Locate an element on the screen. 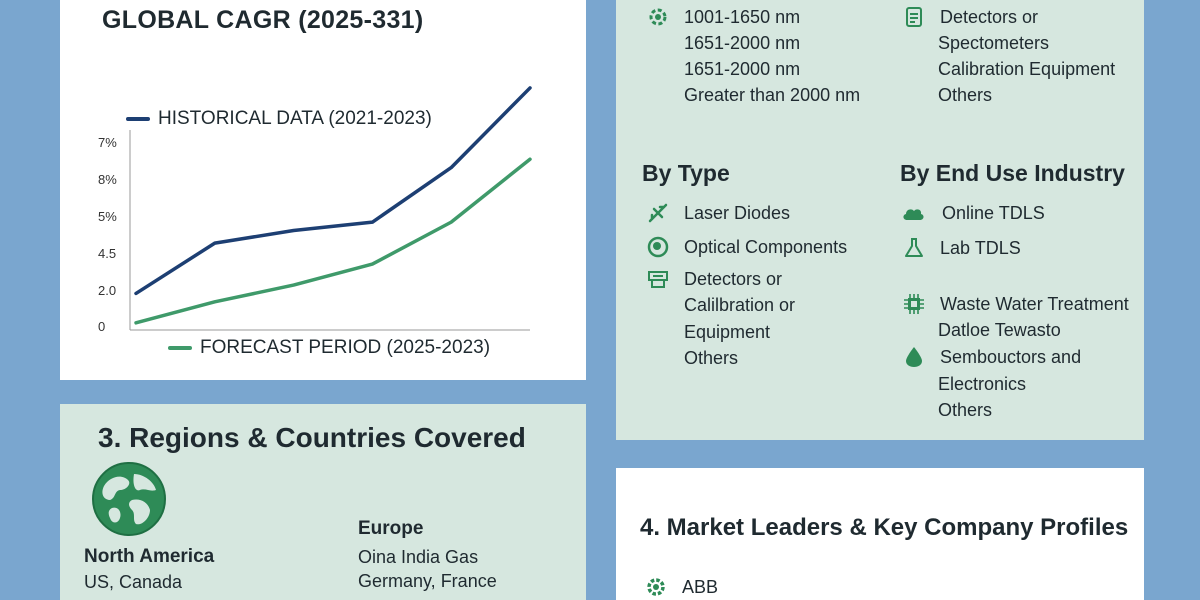  flask-icon is located at coordinates (914, 247).